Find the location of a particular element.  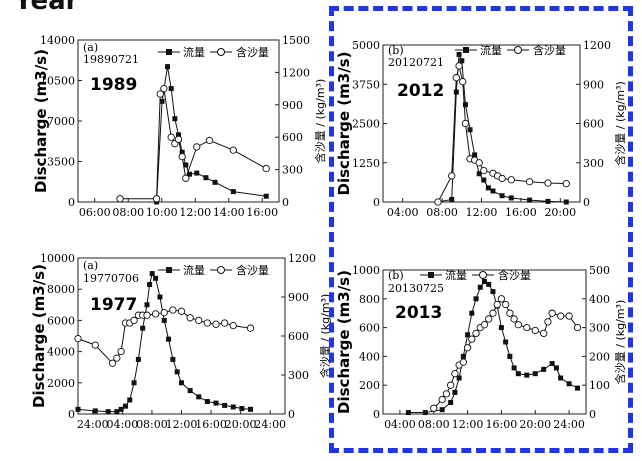

y2-tick-label: 300 is located at coordinates (593, 163).